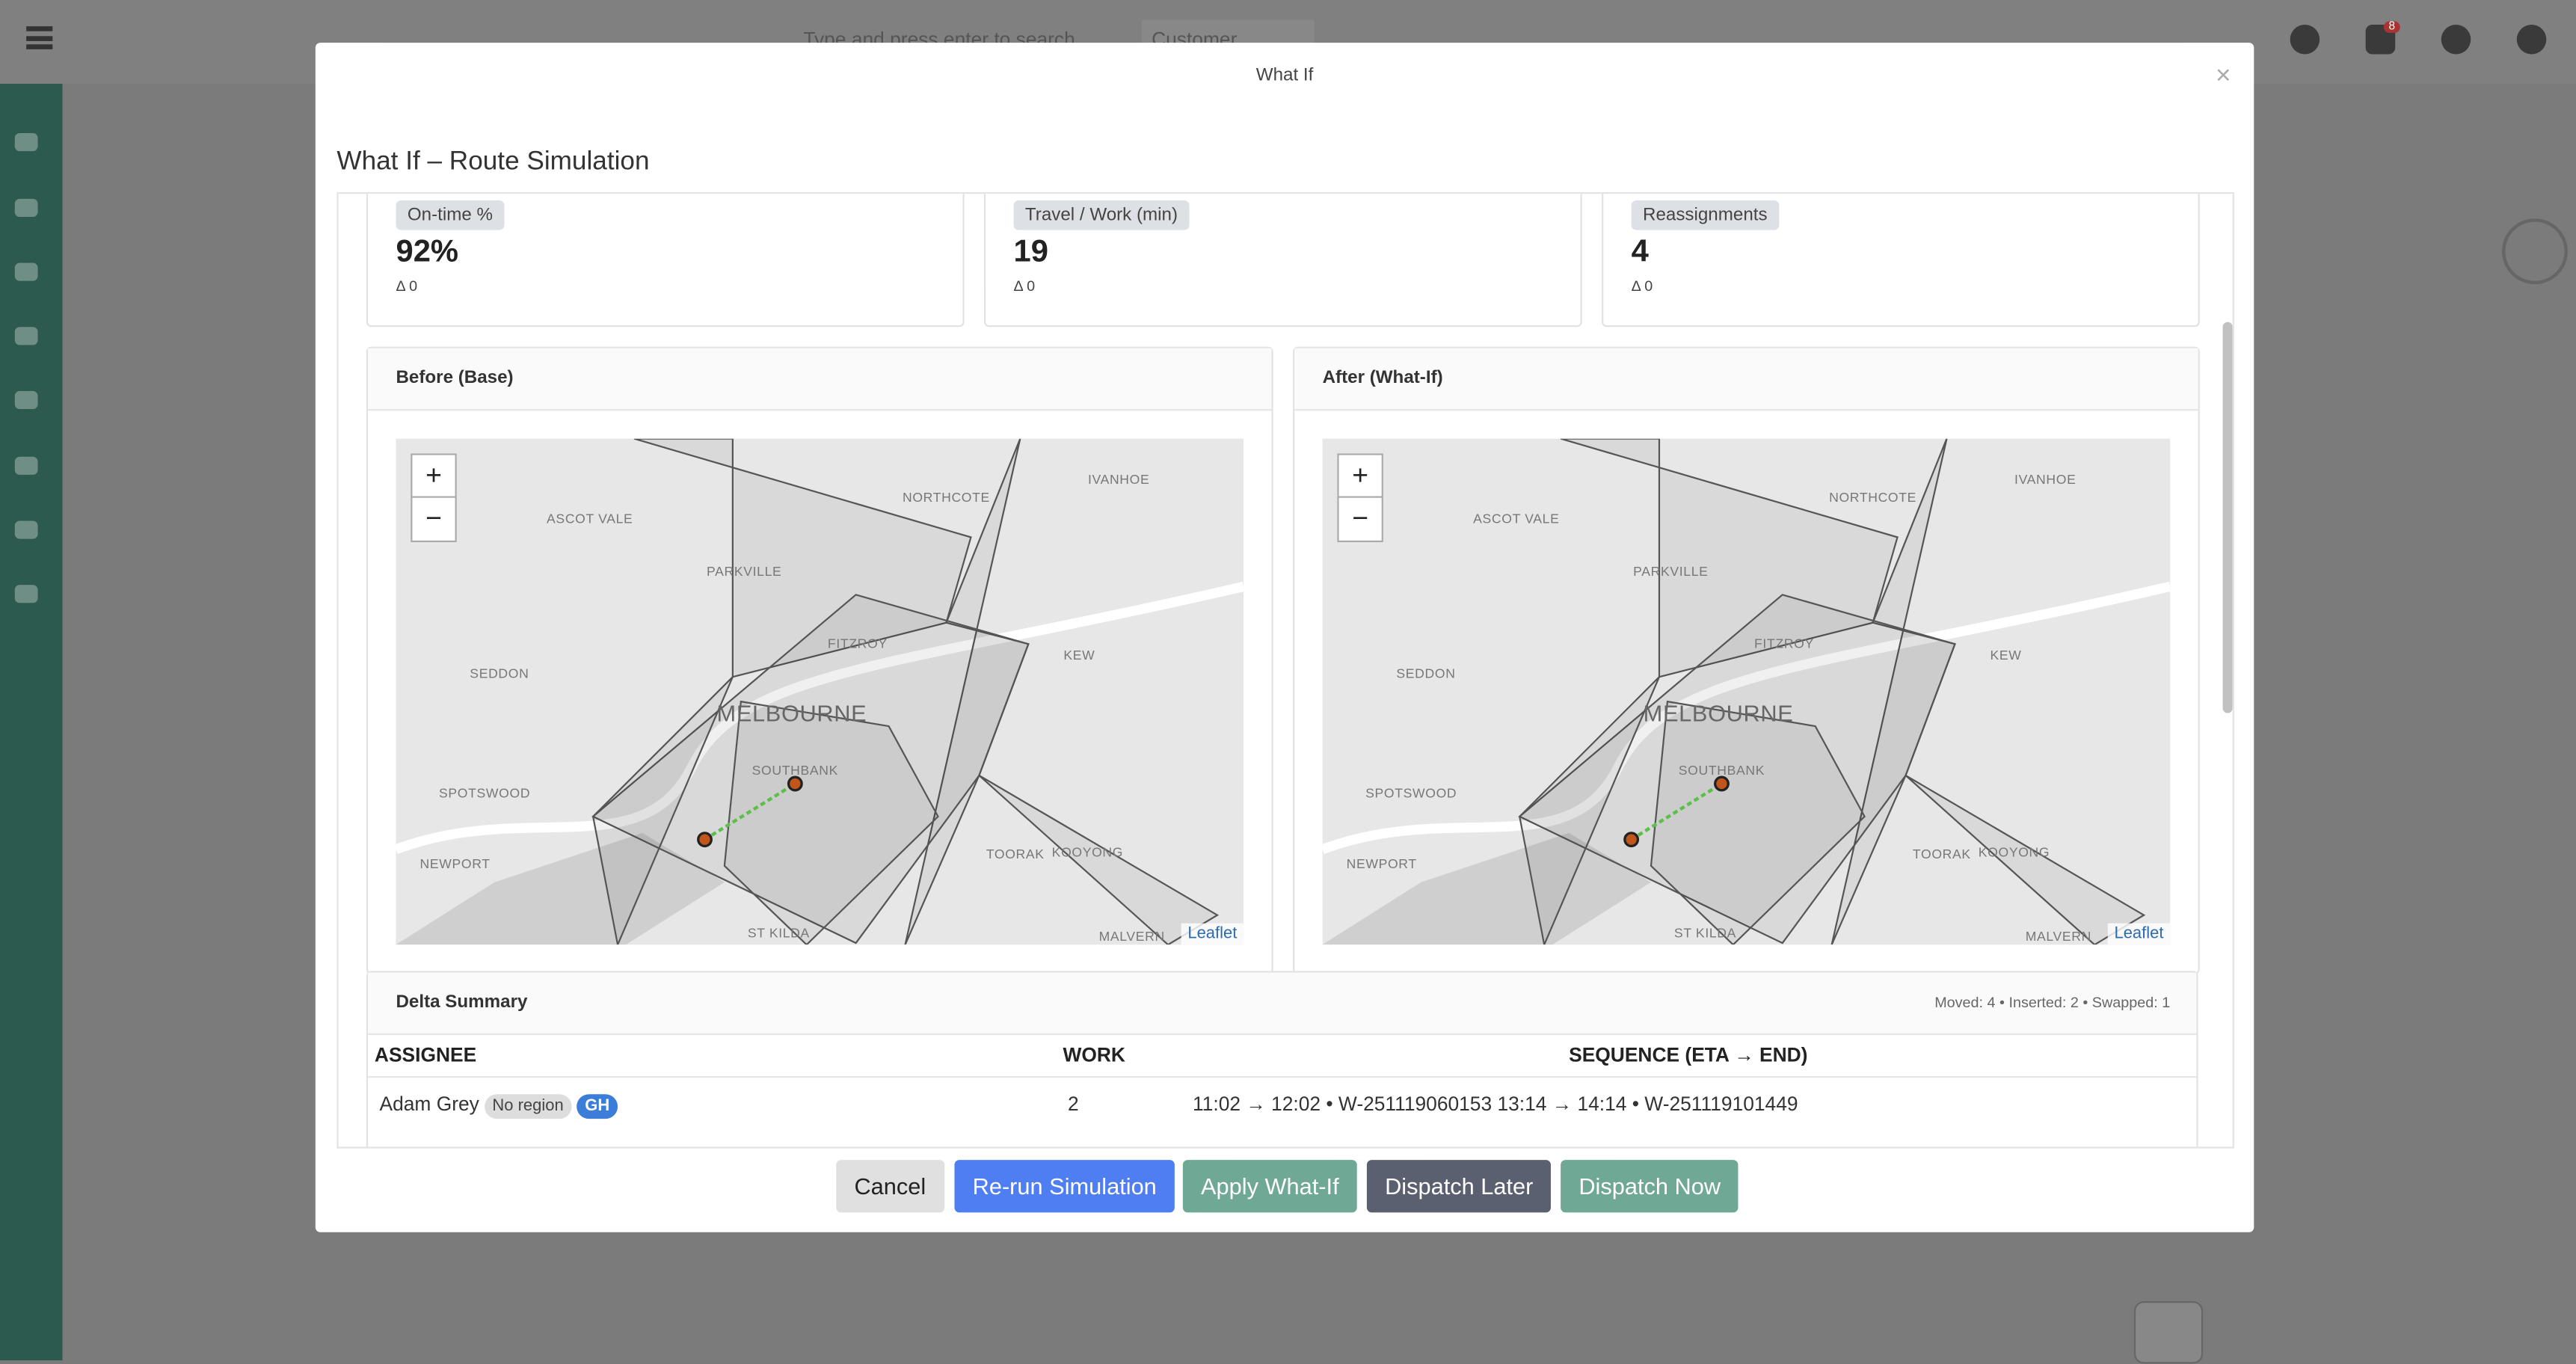 This screenshot has height=1364, width=2576. Describe the element at coordinates (2014, 853) in the screenshot. I see `map-label: KOOYONG` at that location.